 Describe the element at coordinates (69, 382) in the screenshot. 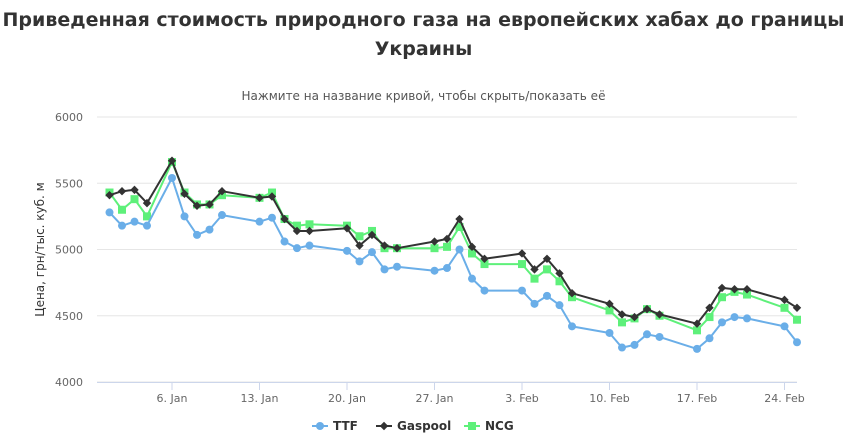

I see `y-tick-label: 4000` at that location.